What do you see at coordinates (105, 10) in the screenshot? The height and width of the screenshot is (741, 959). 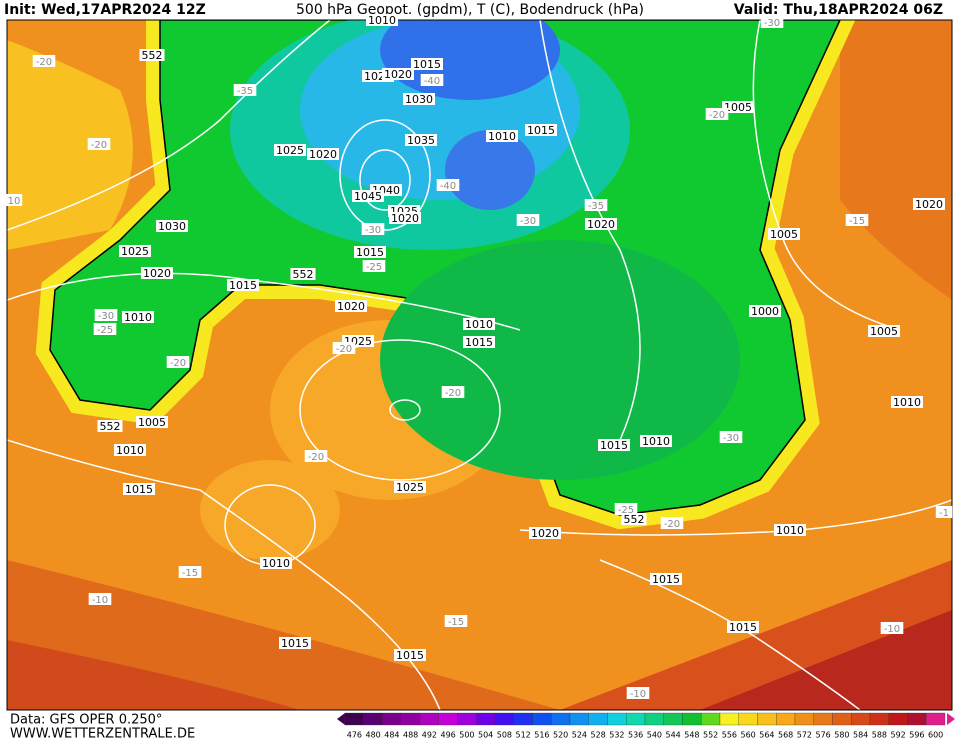 I see `init-time: Init: Wed,17APR2024 12Z` at bounding box center [105, 10].